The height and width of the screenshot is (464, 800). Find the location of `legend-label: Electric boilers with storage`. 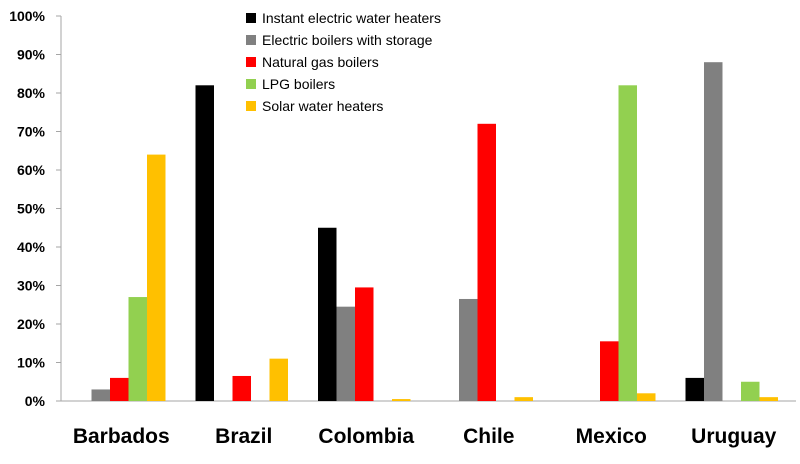

legend-label: Electric boilers with storage is located at coordinates (347, 40).